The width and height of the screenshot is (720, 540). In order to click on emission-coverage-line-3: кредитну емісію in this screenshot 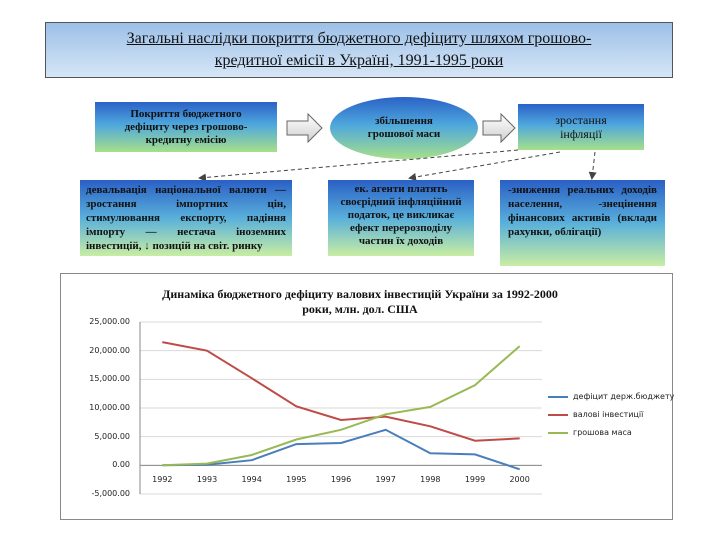, I will do `click(186, 139)`.